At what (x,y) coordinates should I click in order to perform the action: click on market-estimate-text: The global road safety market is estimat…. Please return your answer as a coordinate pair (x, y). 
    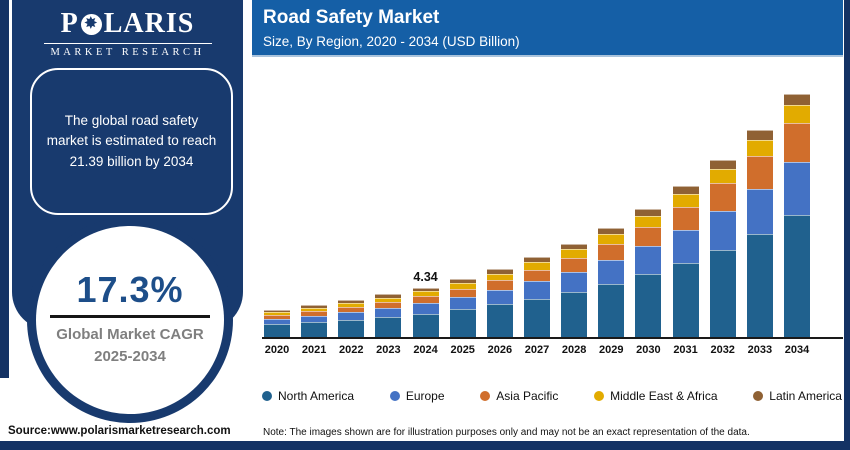
    Looking at the image, I should click on (131, 141).